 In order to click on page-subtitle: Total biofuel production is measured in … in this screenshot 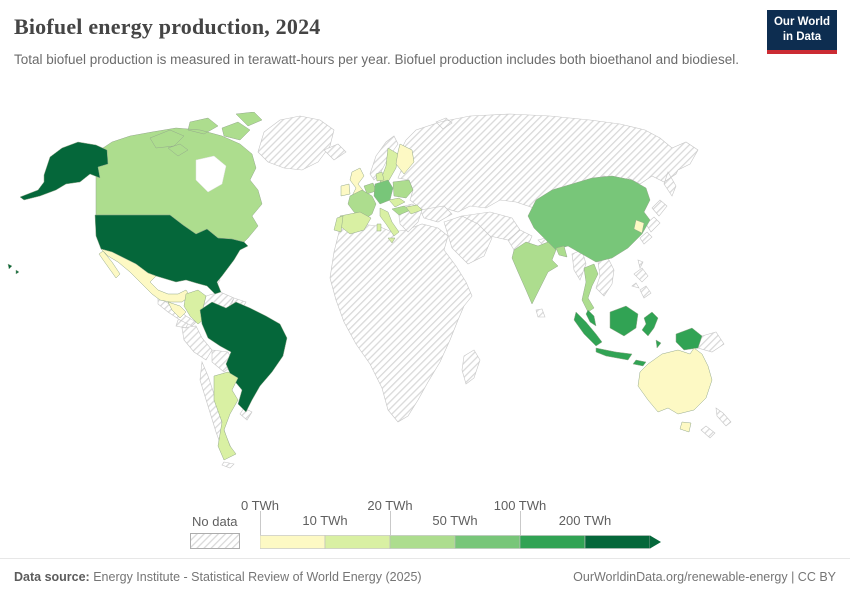, I will do `click(376, 59)`.